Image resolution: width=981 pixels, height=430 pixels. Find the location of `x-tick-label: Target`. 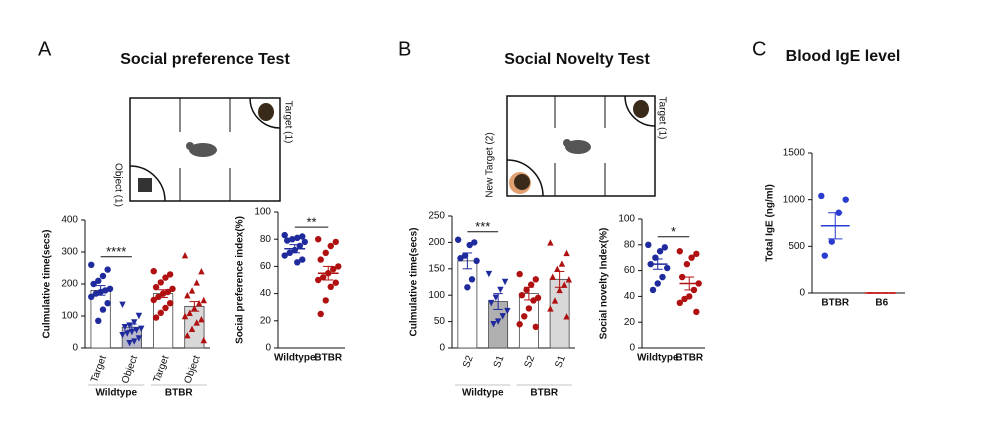

x-tick-label: Target is located at coordinates (99, 369).